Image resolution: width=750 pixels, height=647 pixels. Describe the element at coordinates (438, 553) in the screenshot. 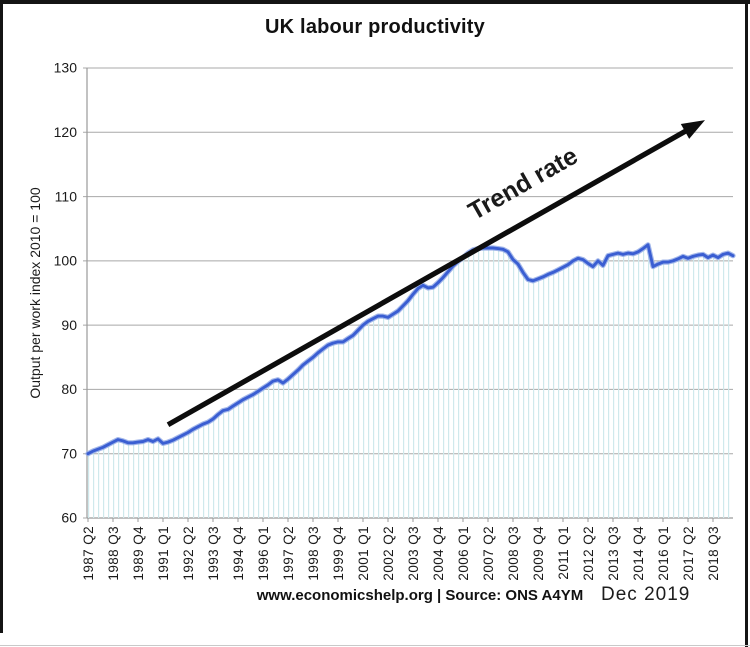

I see `x-tick-label: 2004 Q4` at that location.